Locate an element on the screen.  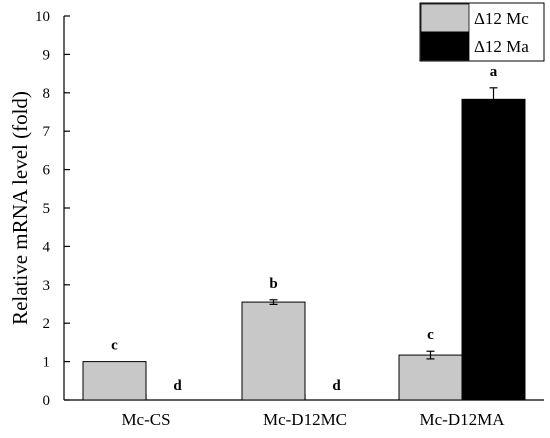
y-tick-label: 3 is located at coordinates (47, 286).